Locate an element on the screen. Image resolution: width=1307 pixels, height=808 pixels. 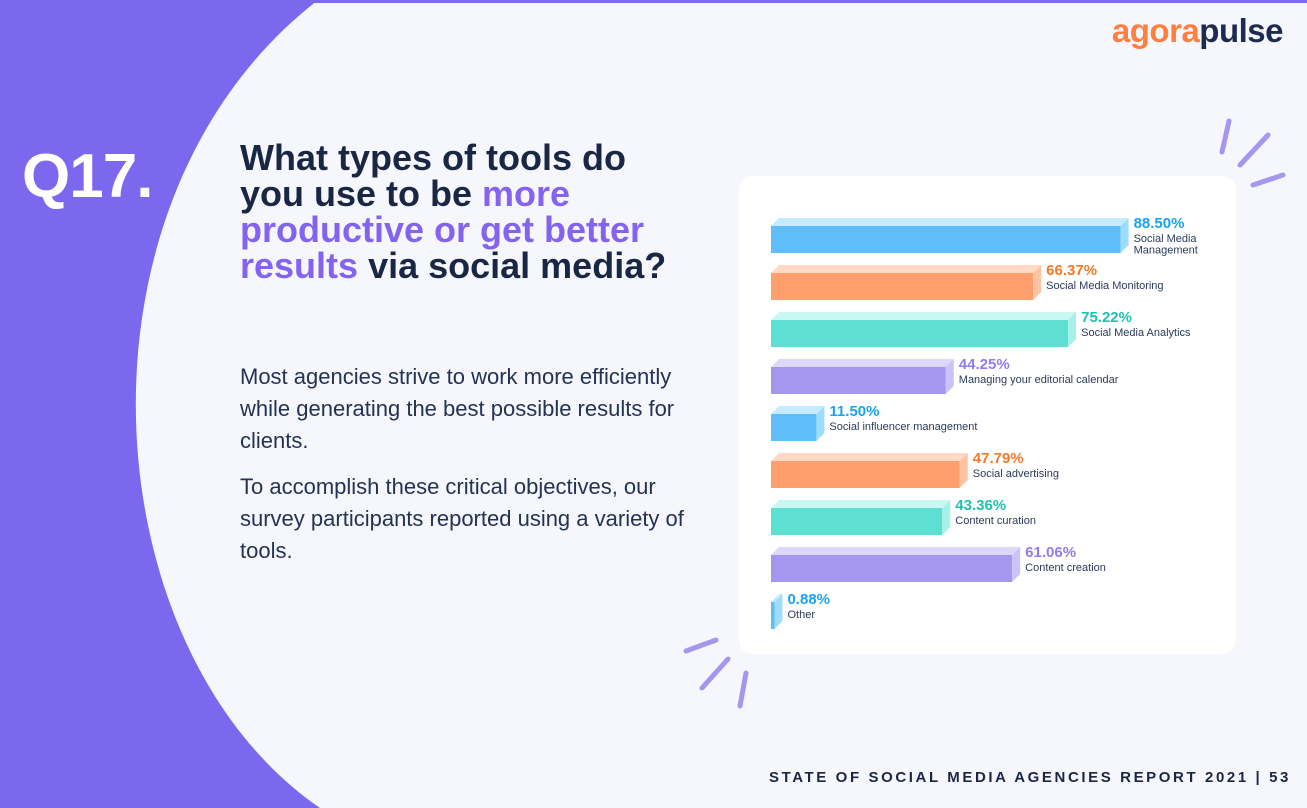
bar-group: 0.88%Other is located at coordinates (800, 610).